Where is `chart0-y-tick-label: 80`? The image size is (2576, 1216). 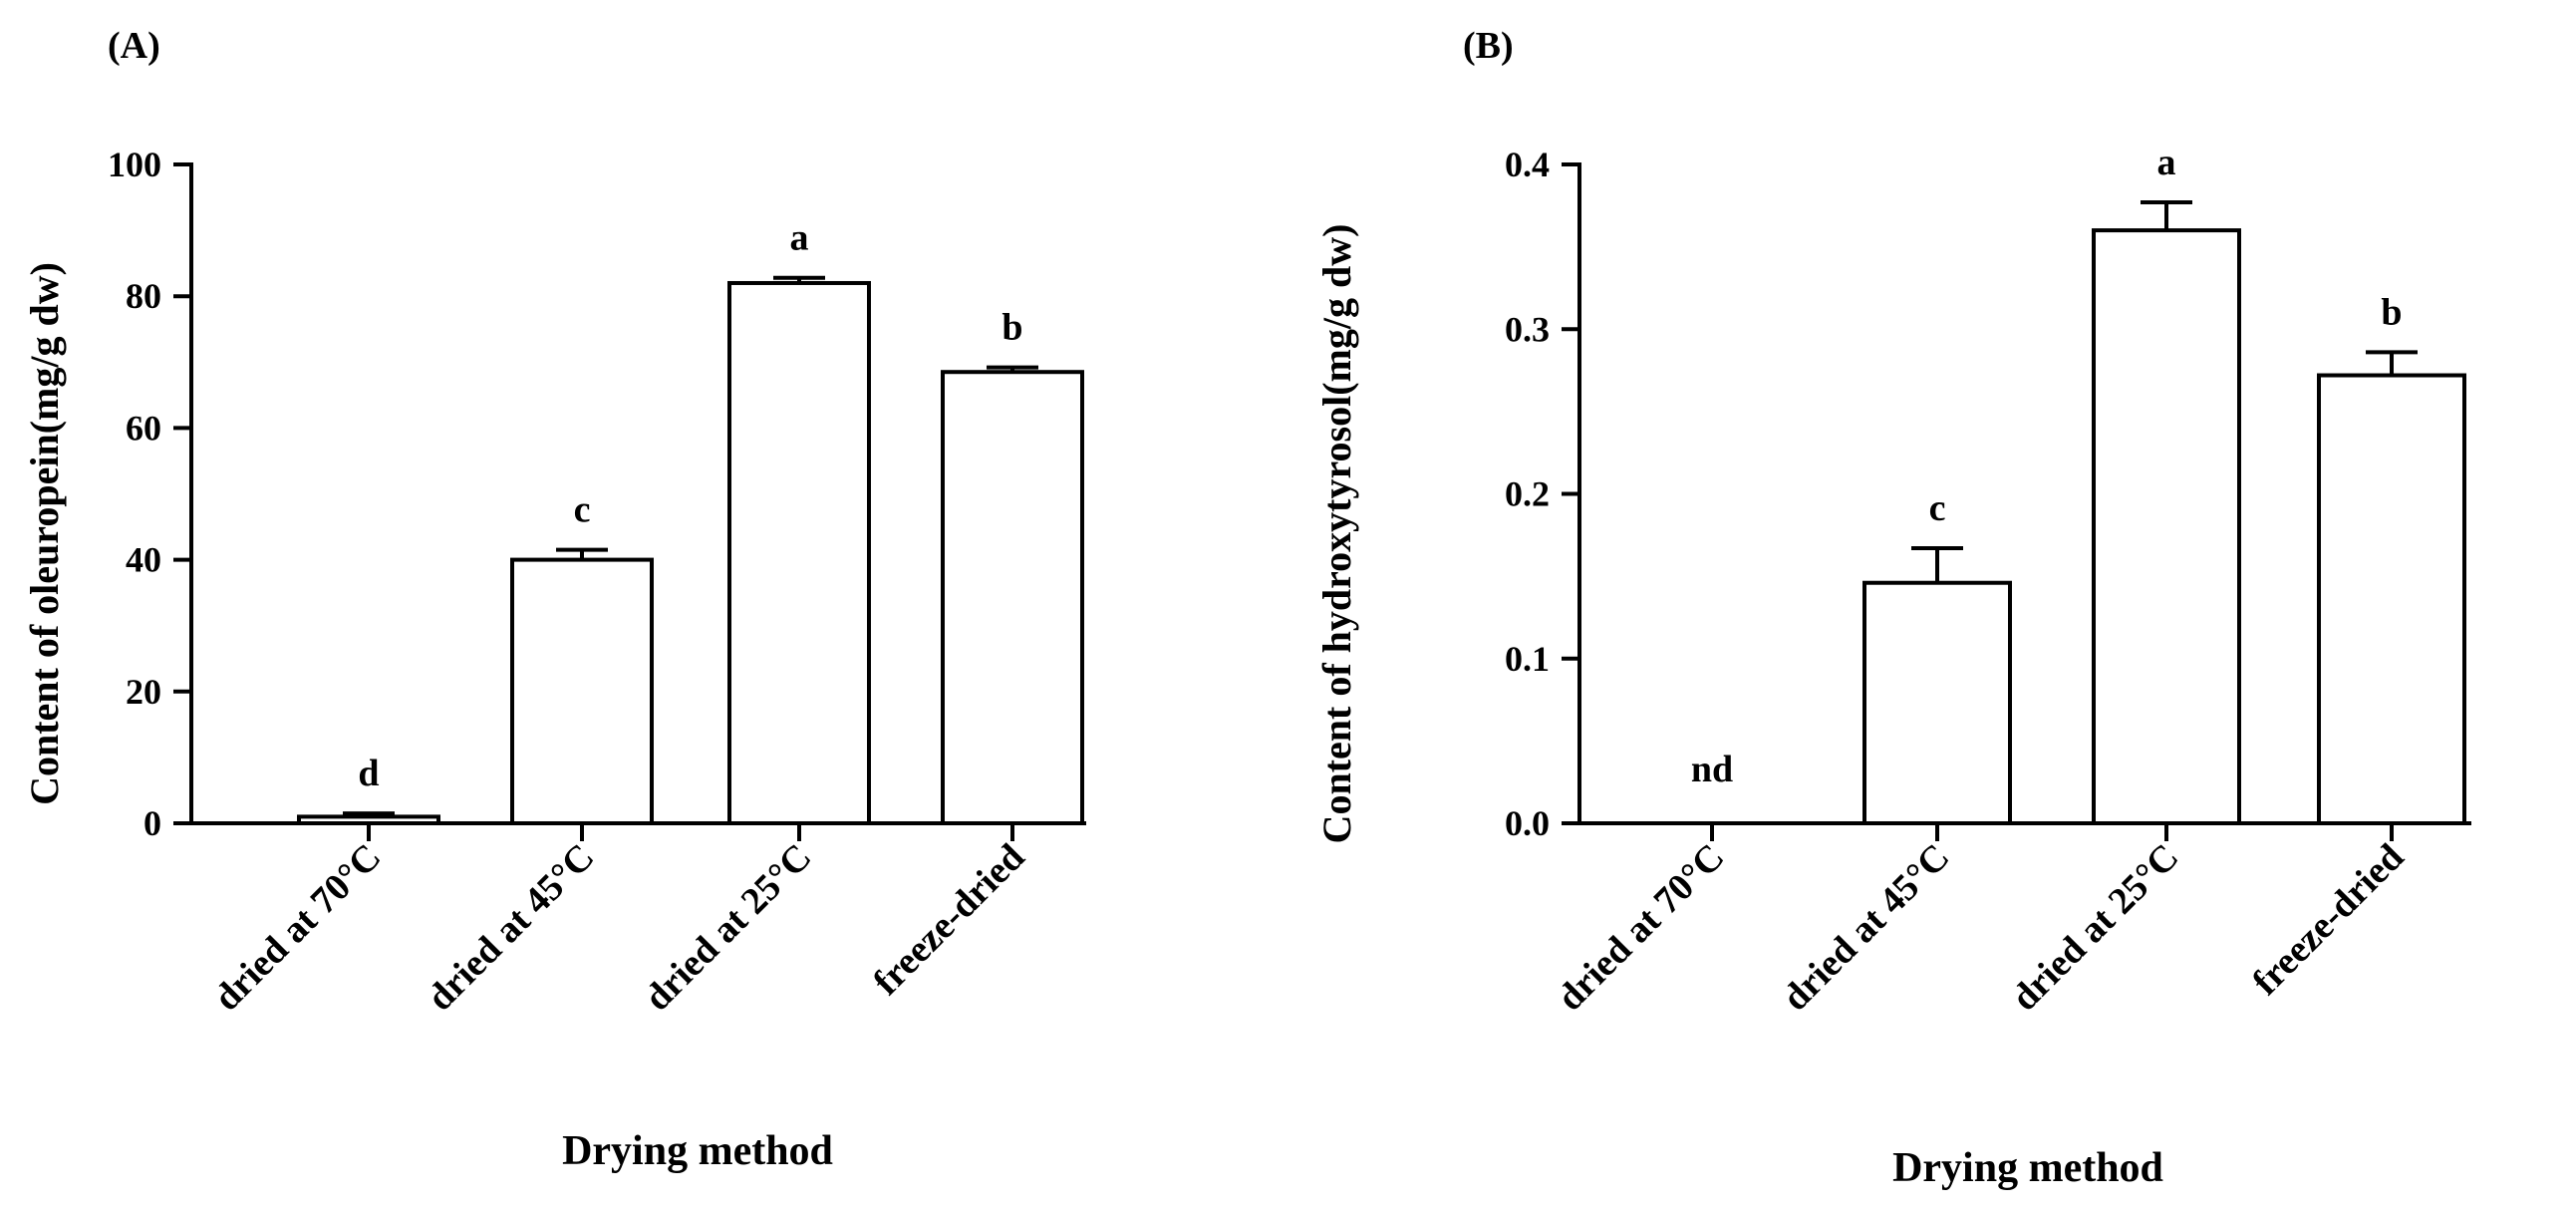 chart0-y-tick-label: 80 is located at coordinates (143, 296).